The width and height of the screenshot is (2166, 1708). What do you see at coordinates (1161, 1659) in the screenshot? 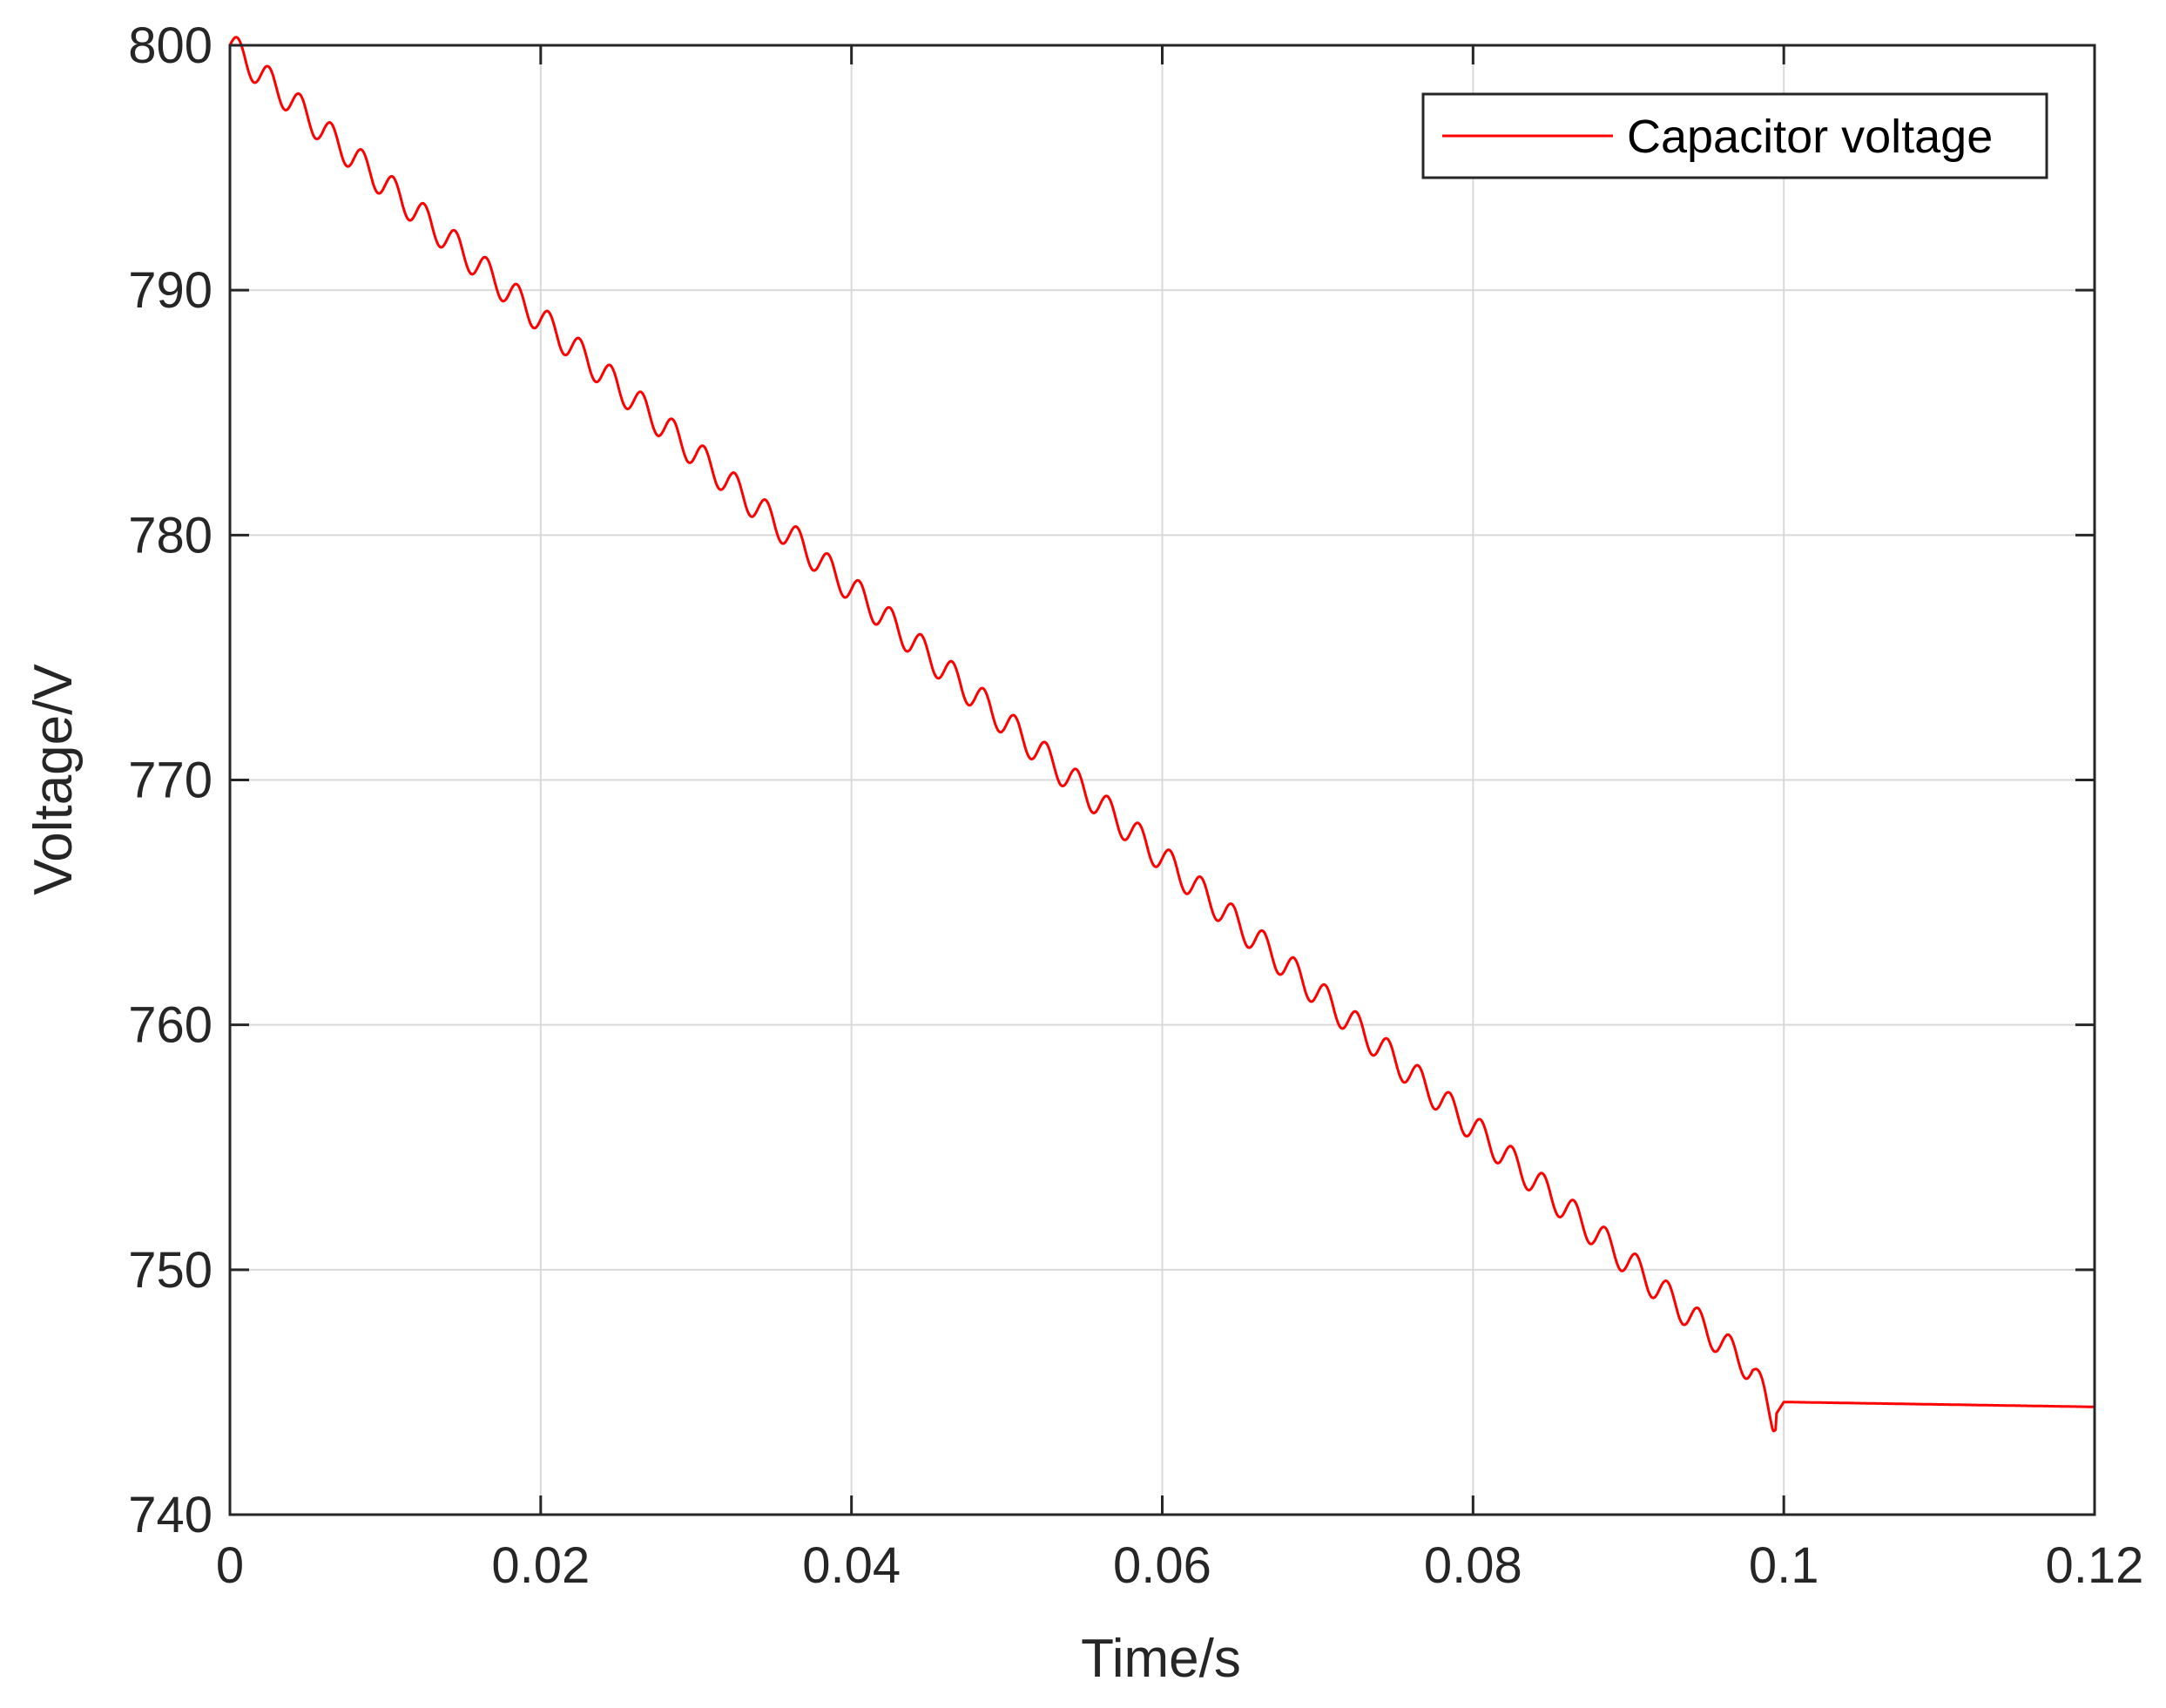
I see `x-axis-label: Time/s` at bounding box center [1161, 1659].